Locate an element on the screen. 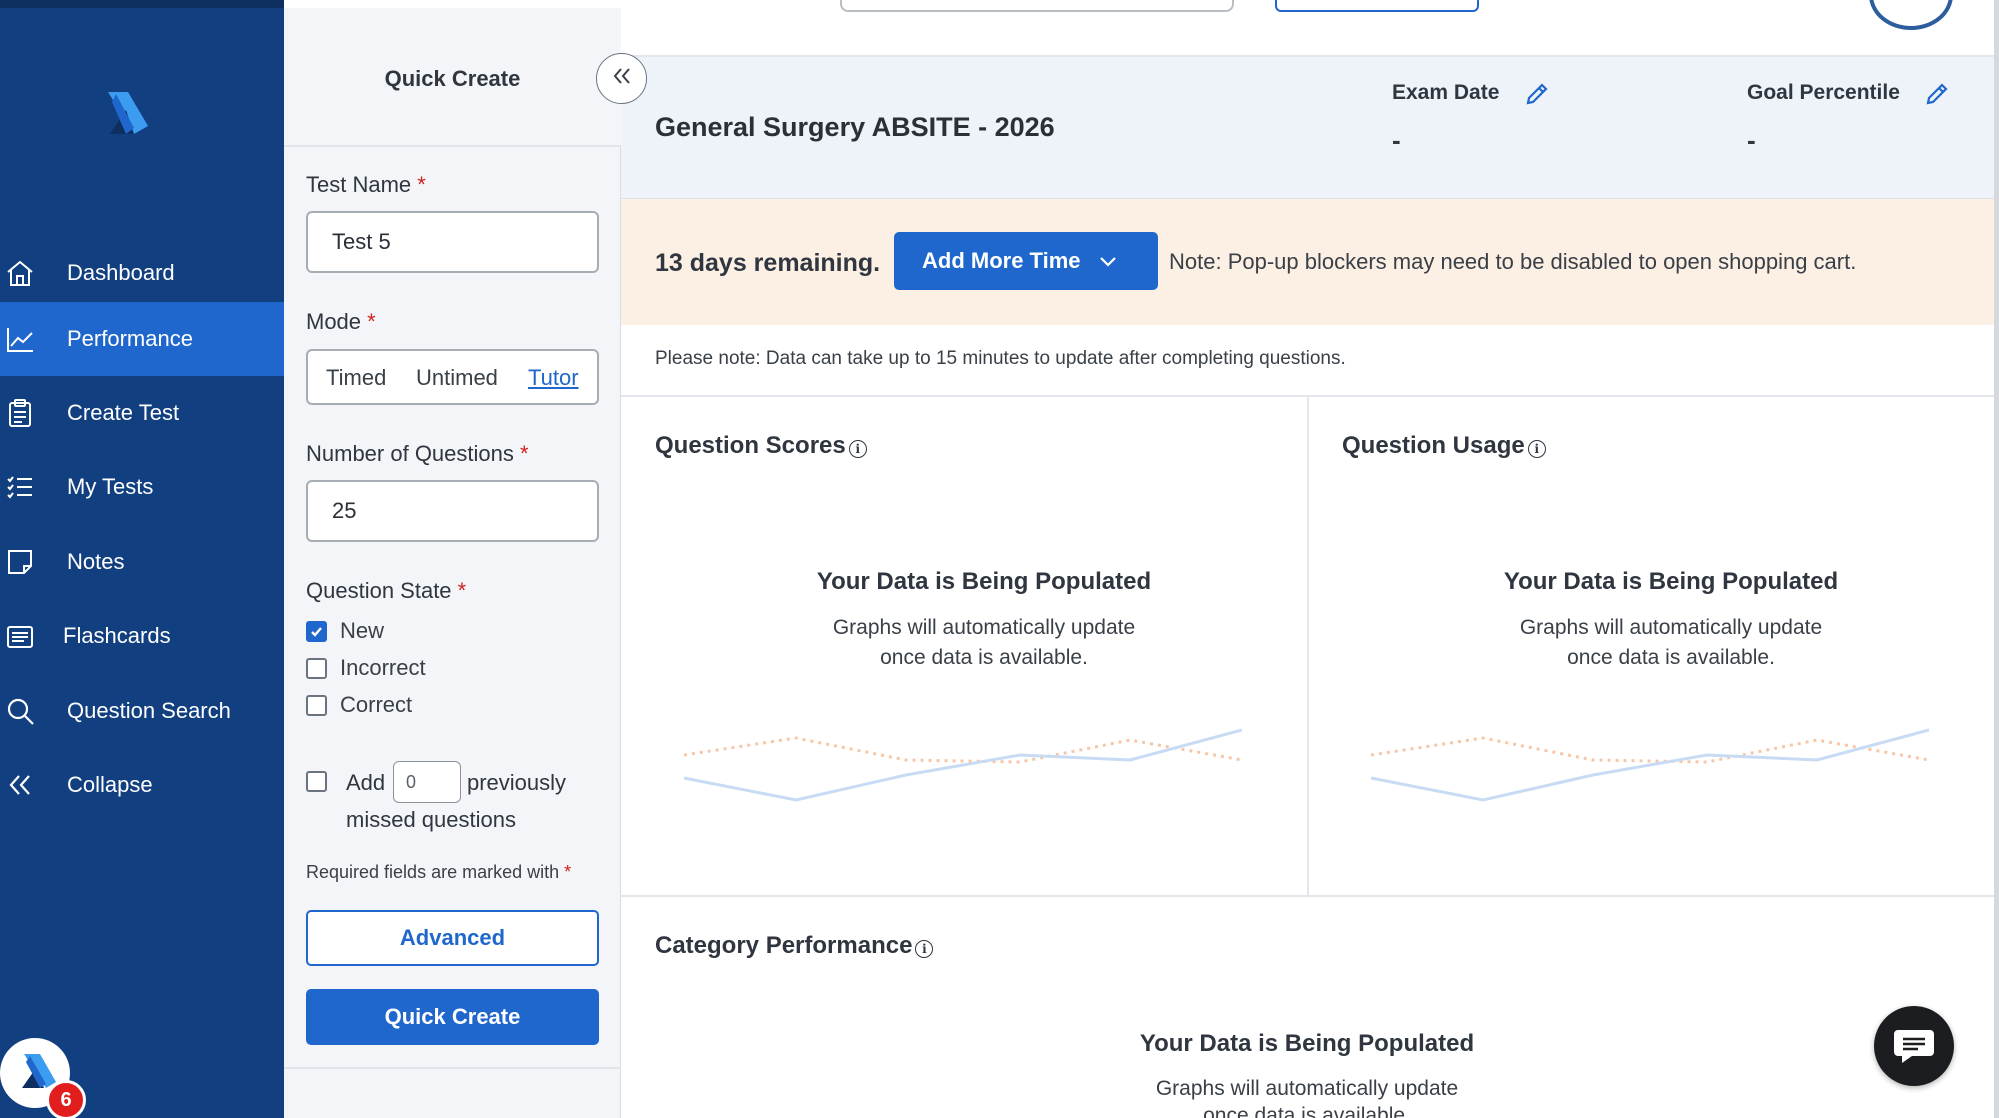 This screenshot has width=1999, height=1118. category-performance-title-text: Category Performance is located at coordinates (784, 945).